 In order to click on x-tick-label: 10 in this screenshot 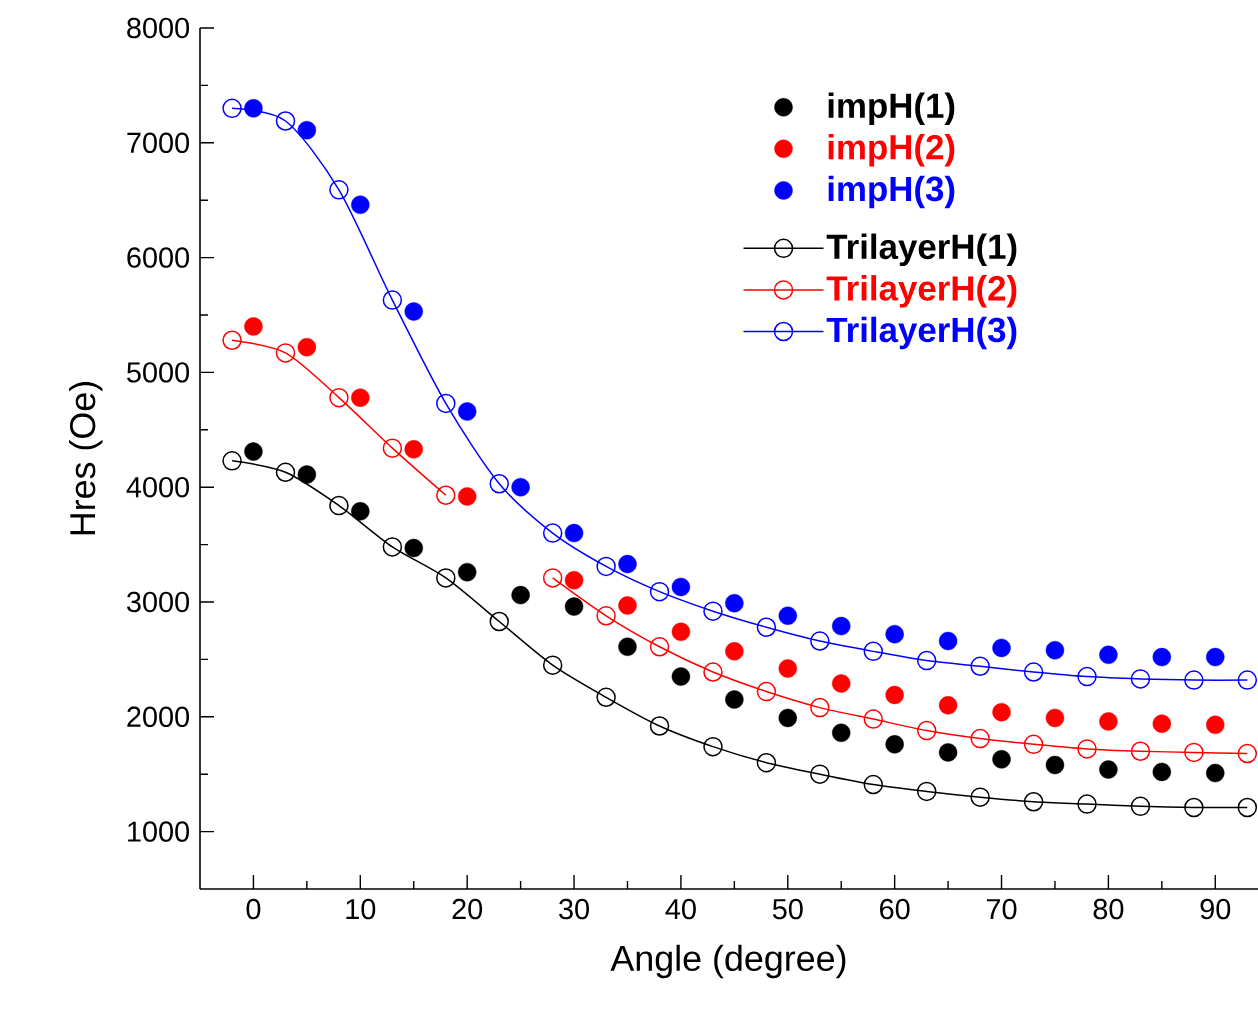, I will do `click(361, 909)`.